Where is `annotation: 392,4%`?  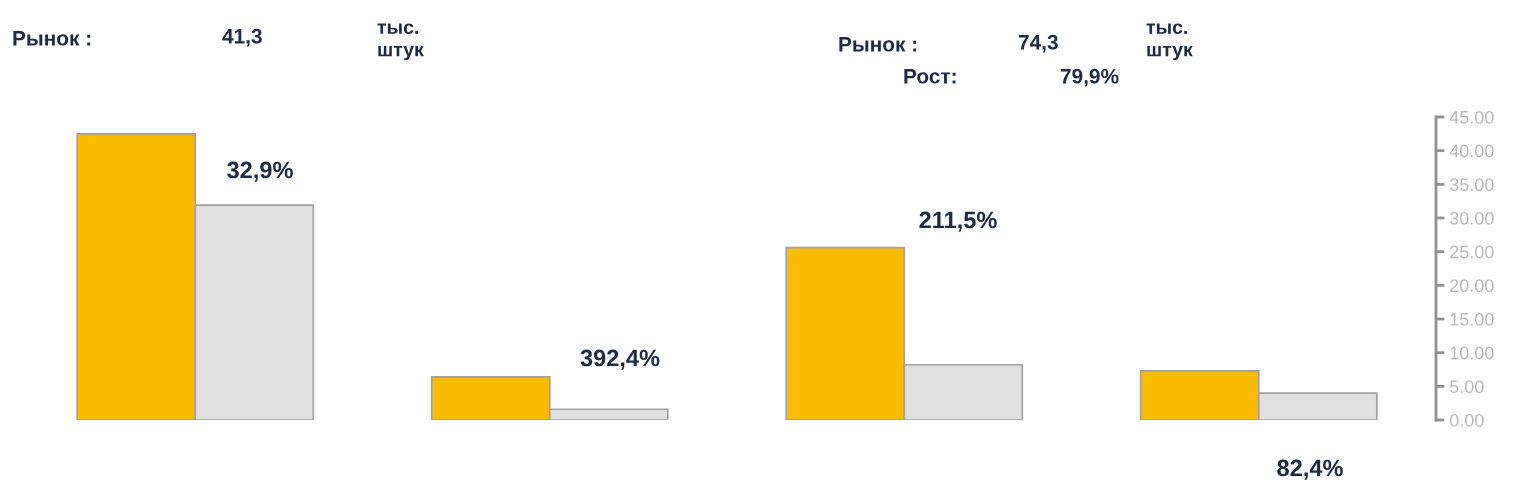 annotation: 392,4% is located at coordinates (620, 359).